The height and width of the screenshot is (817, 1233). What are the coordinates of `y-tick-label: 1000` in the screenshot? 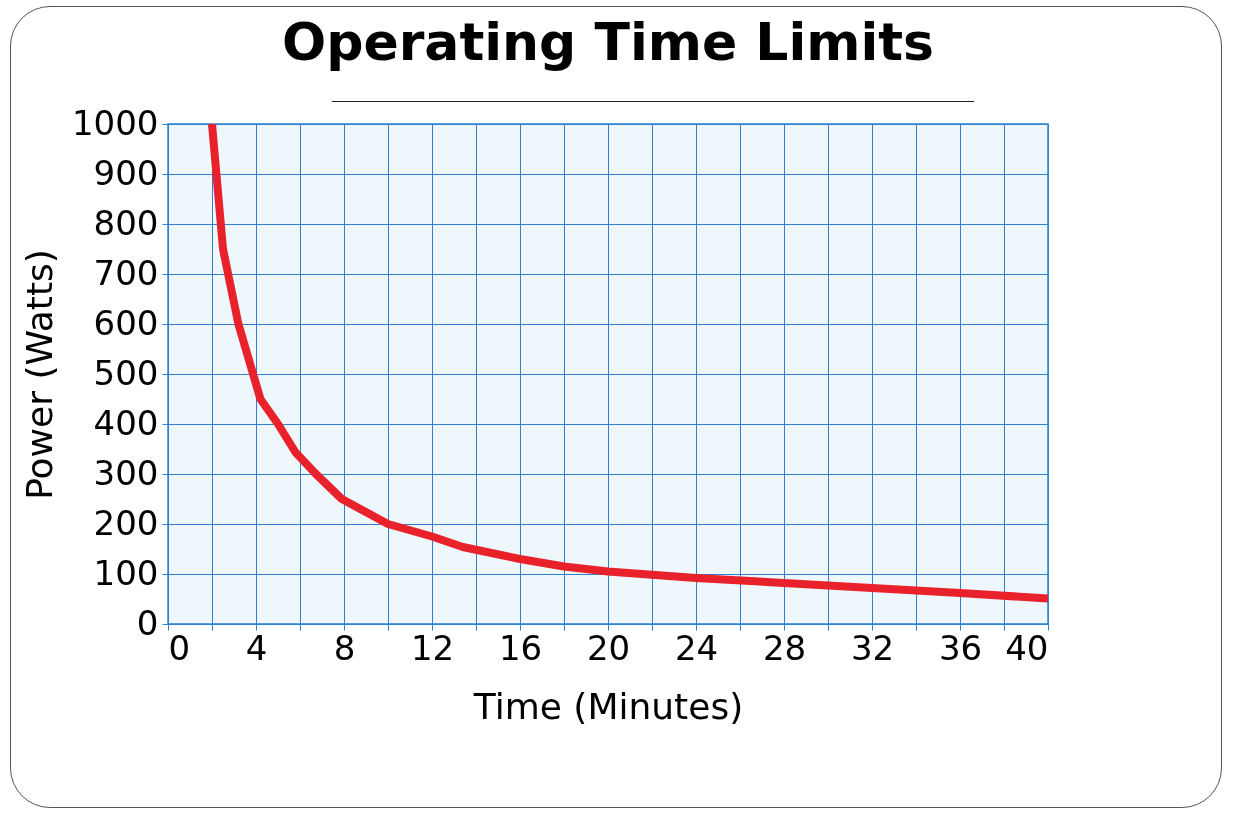 It's located at (115, 122).